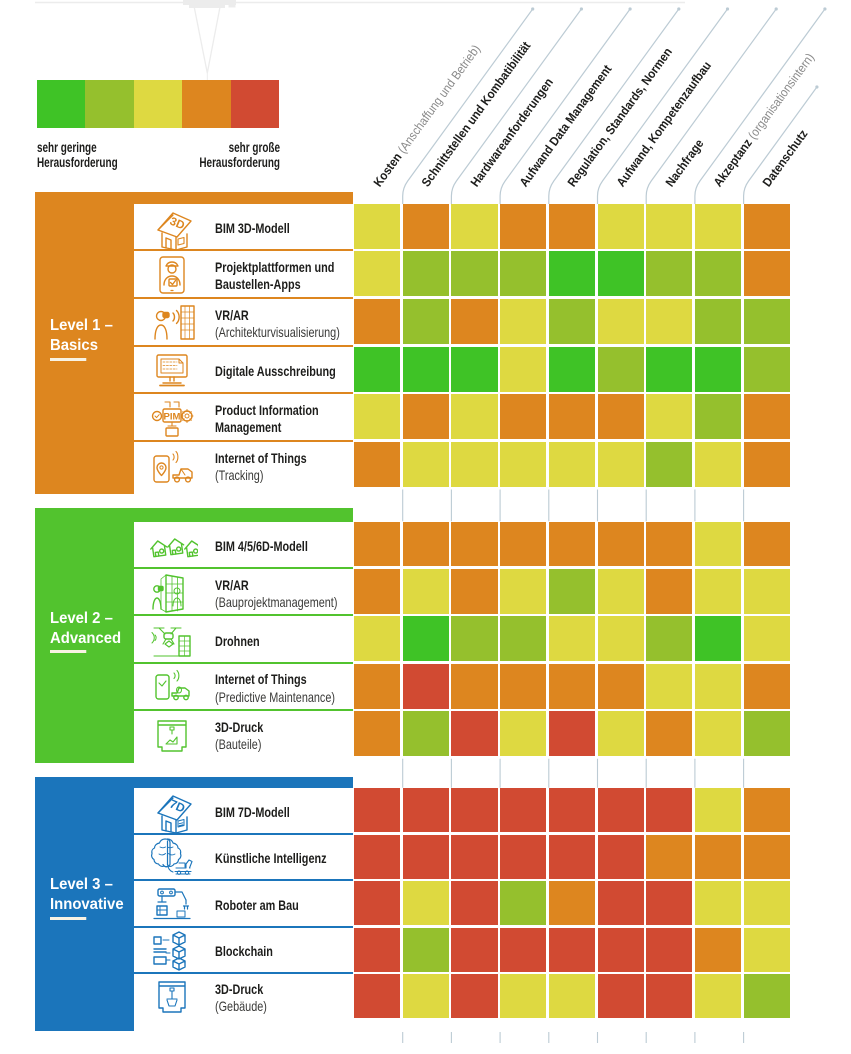 The width and height of the screenshot is (851, 1054). What do you see at coordinates (177, 223) in the screenshot?
I see `svg-text: 3D` at bounding box center [177, 223].